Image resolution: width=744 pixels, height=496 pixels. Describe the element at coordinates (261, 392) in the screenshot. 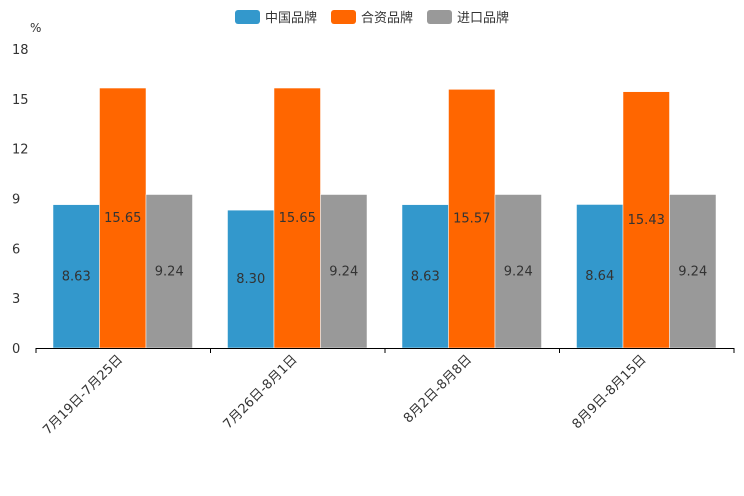

I see `x-tick-label: 7月26日-8月1日` at that location.